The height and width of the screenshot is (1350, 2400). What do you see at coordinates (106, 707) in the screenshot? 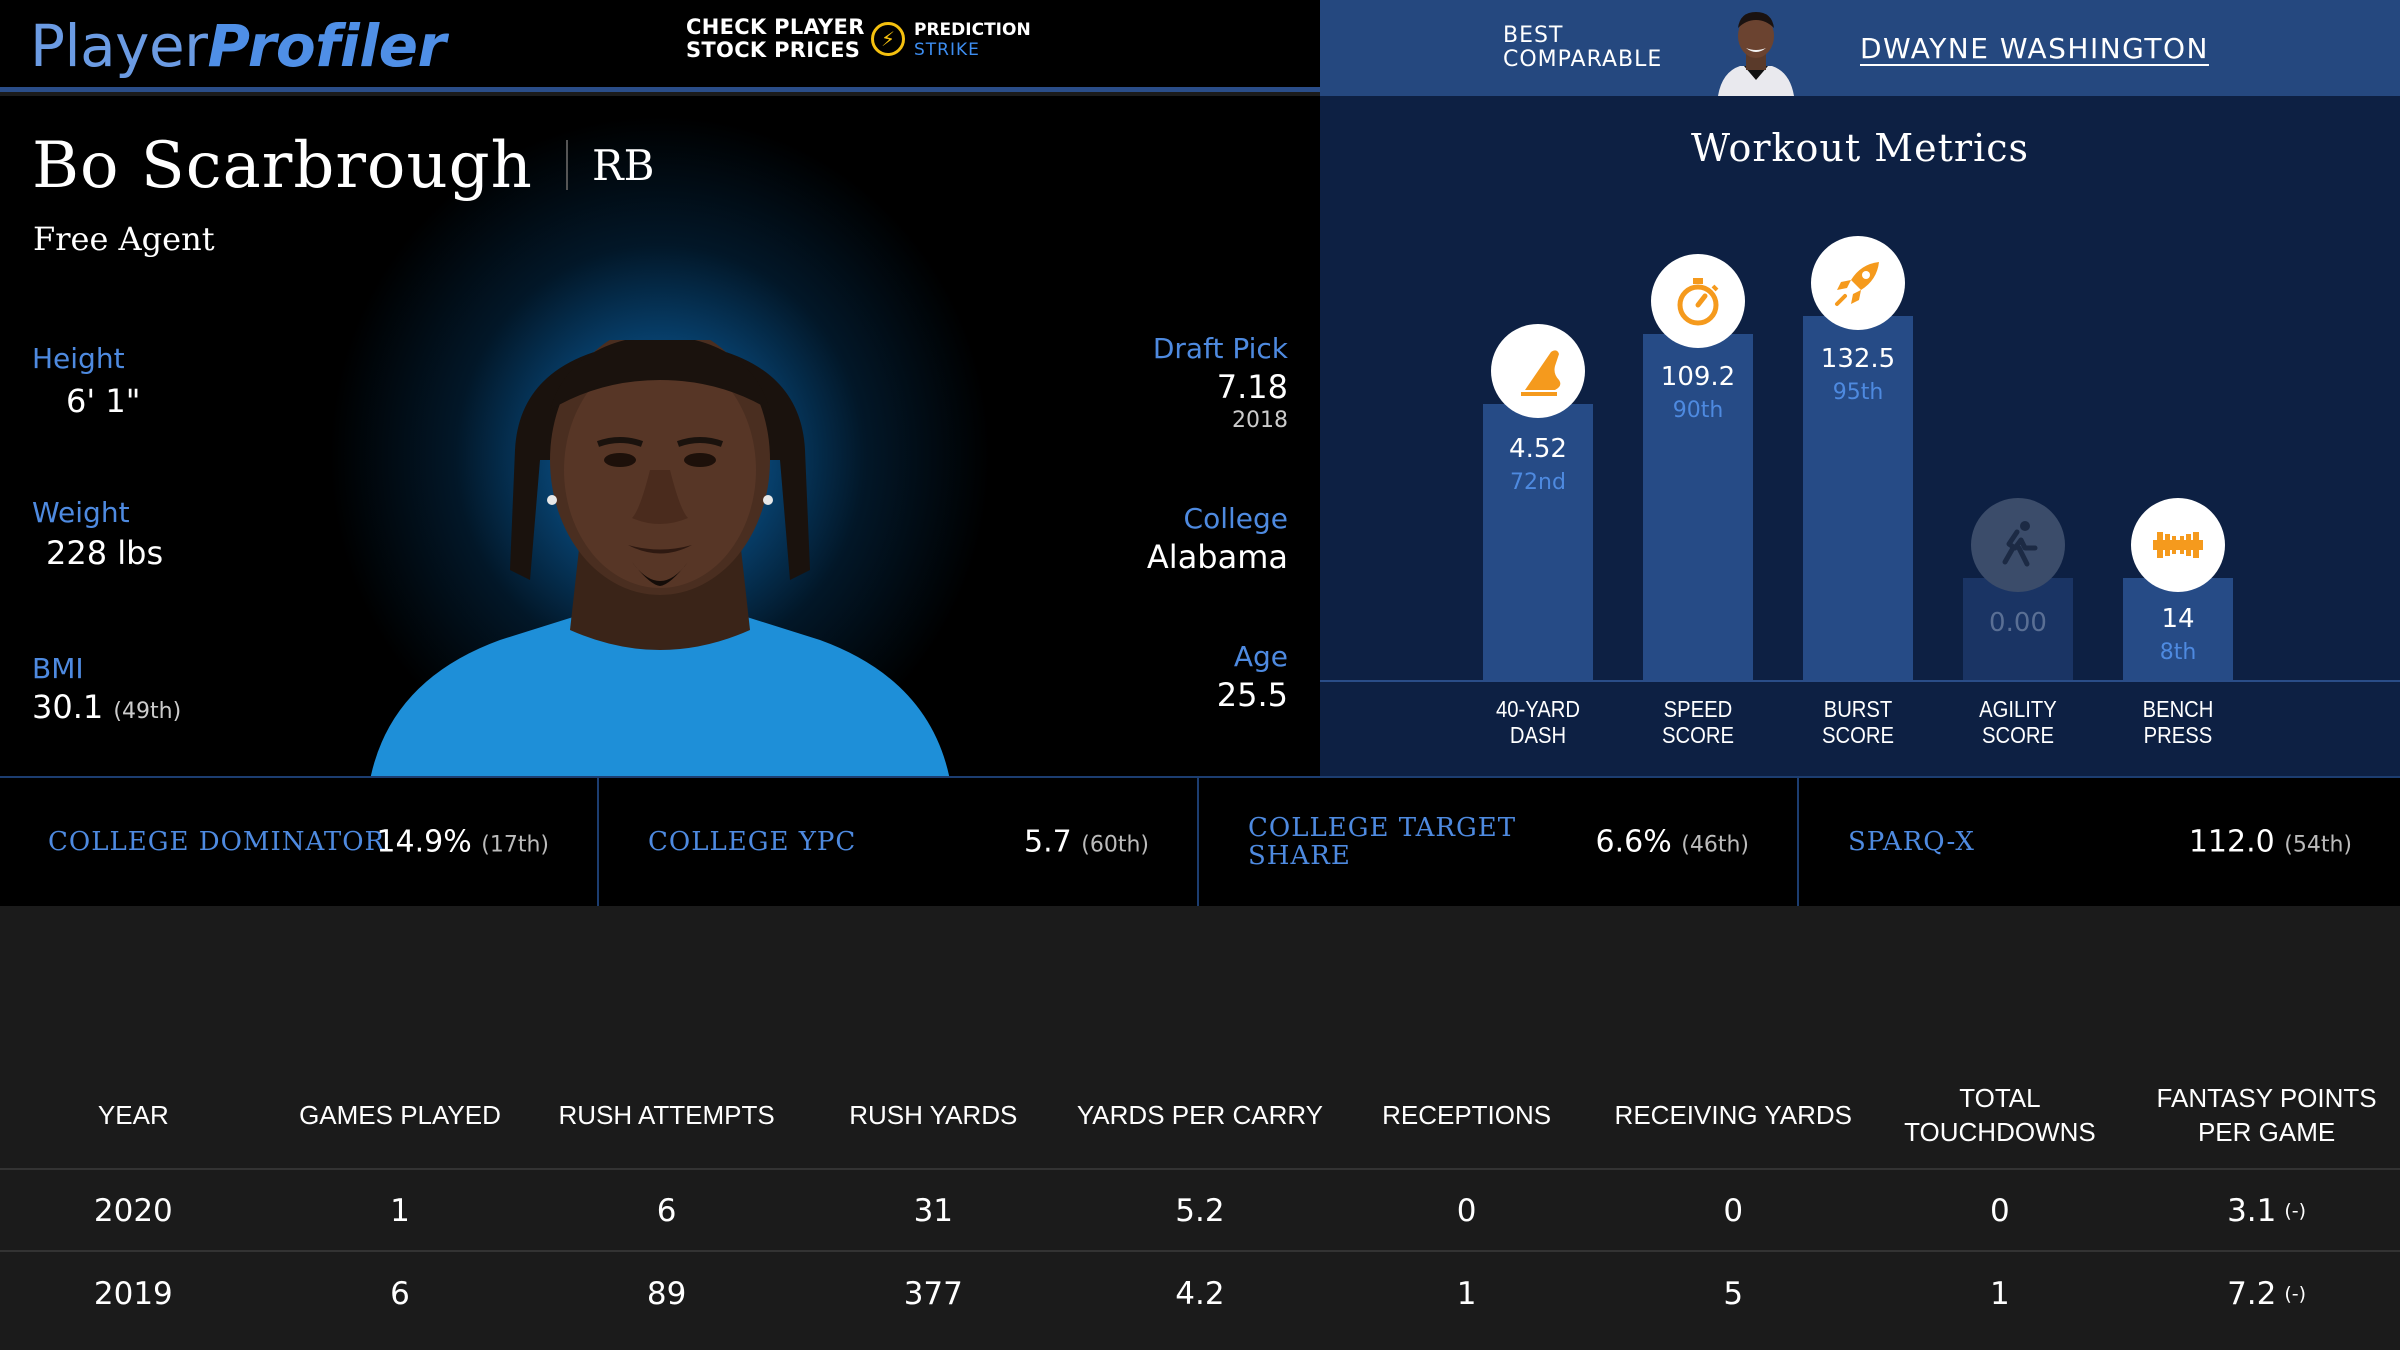
I see `bmi-value: 30.1 (49th)` at bounding box center [106, 707].